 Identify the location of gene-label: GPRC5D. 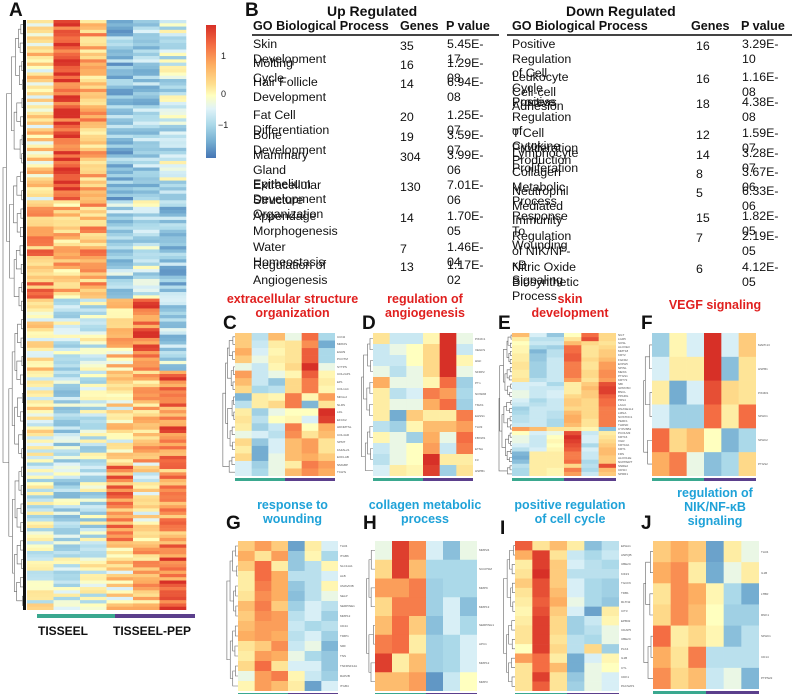
(624, 388).